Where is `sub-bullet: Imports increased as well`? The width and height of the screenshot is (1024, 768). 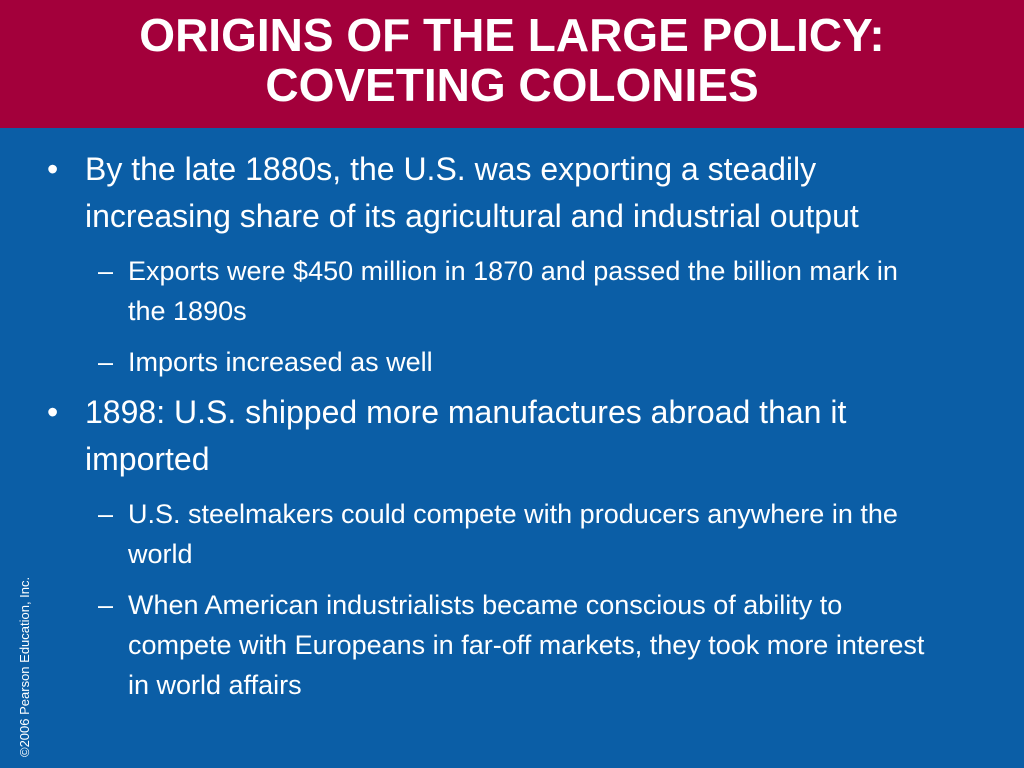
sub-bullet: Imports increased as well is located at coordinates (513, 362).